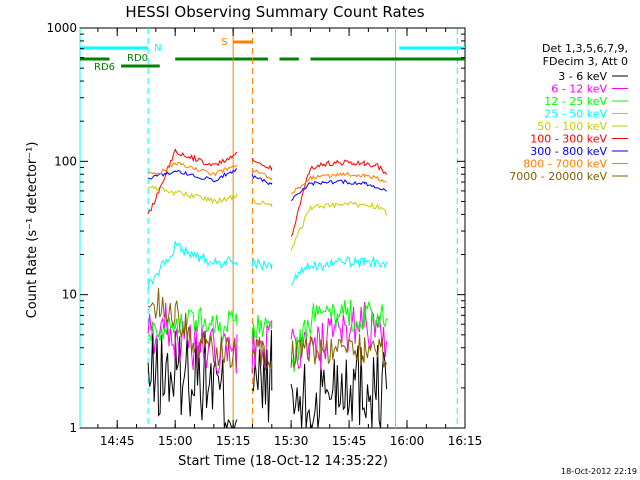  I want to click on y-tick-label-3: 1000, so click(61, 28).